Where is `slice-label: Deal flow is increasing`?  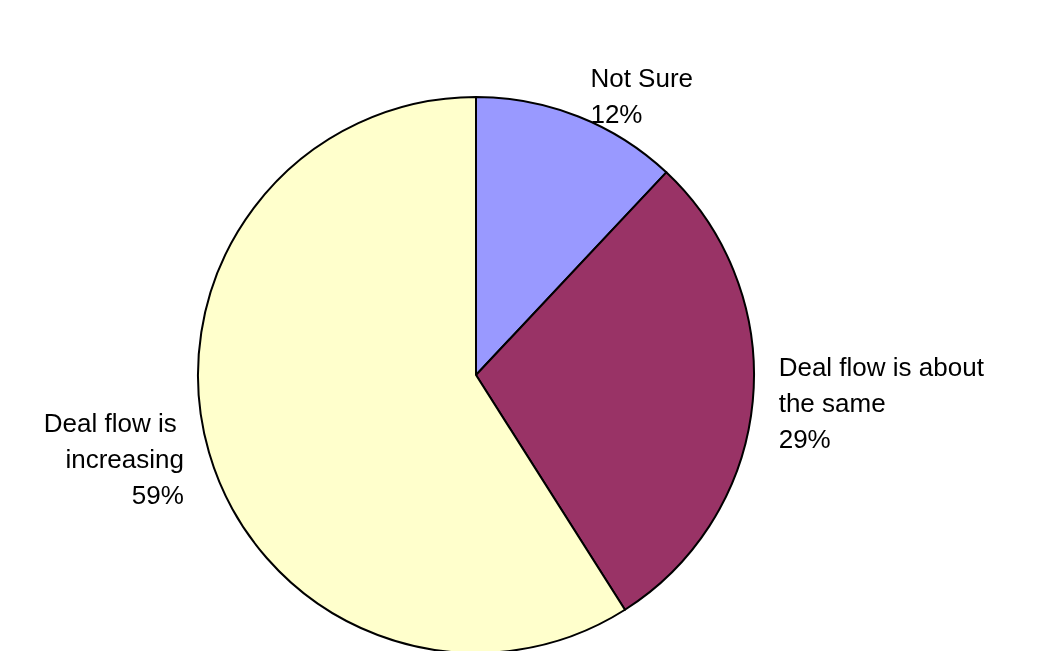
slice-label: Deal flow is increasing is located at coordinates (113, 440).